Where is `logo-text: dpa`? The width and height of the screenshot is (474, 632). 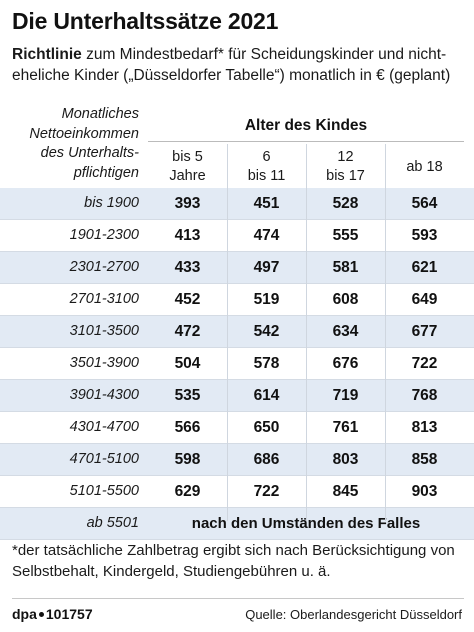 logo-text: dpa is located at coordinates (24, 614).